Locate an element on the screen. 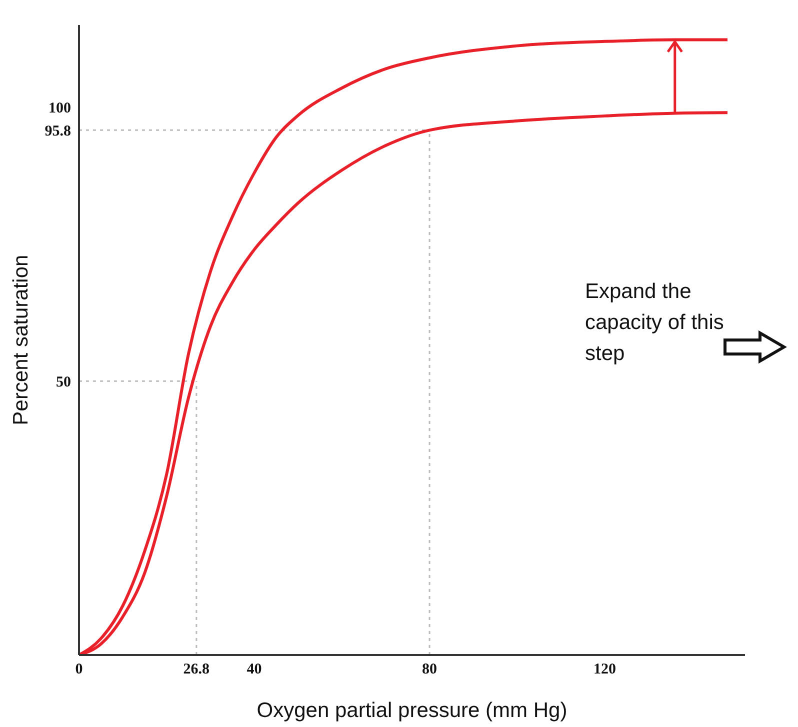  x-tick-label: 120 is located at coordinates (605, 670).